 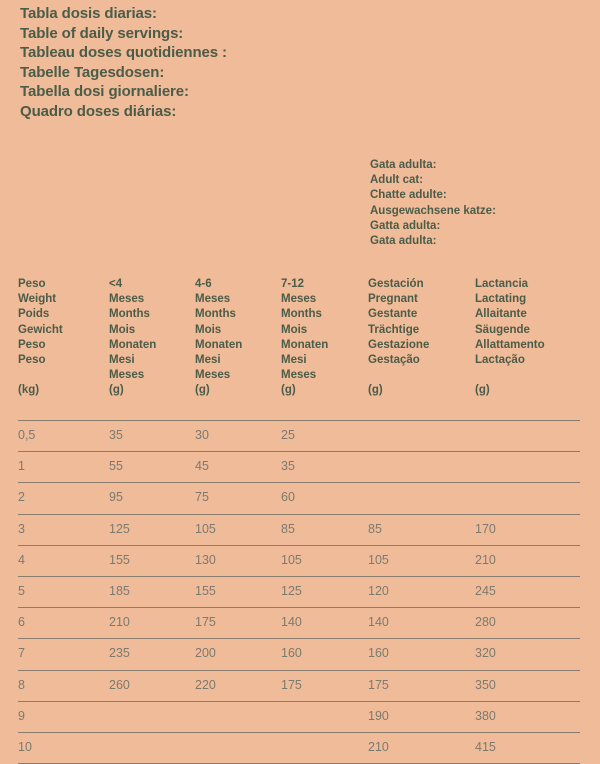 I want to click on column-header-lactating-line-0: Lactancia, so click(x=502, y=284).